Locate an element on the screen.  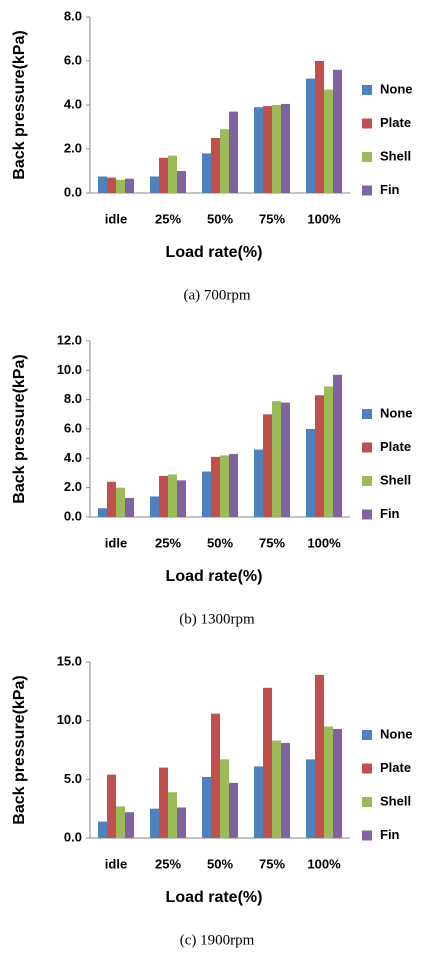
caption: (a) 700rpm is located at coordinates (216, 295).